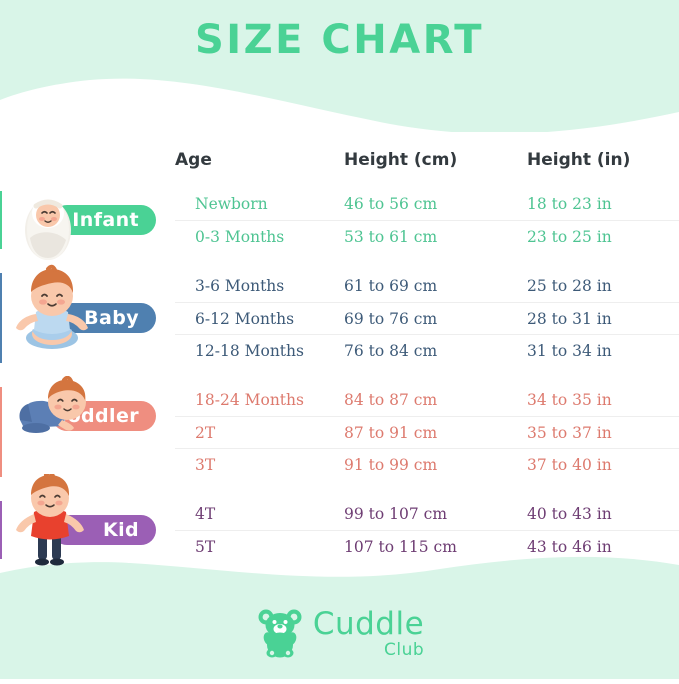  I want to click on table-row: Newborn 46 to 56 cm 18 to 23 in, so click(427, 204).